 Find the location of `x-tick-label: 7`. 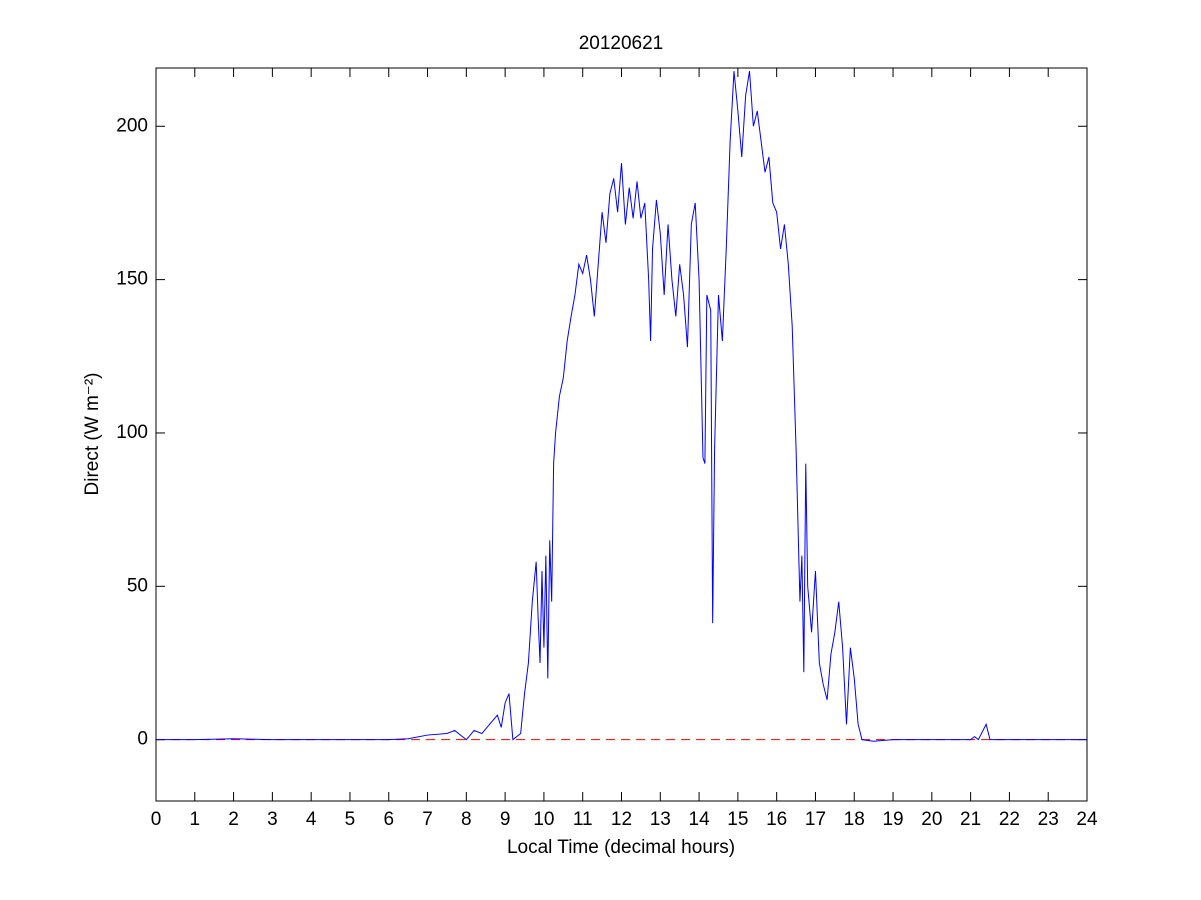

x-tick-label: 7 is located at coordinates (427, 819).